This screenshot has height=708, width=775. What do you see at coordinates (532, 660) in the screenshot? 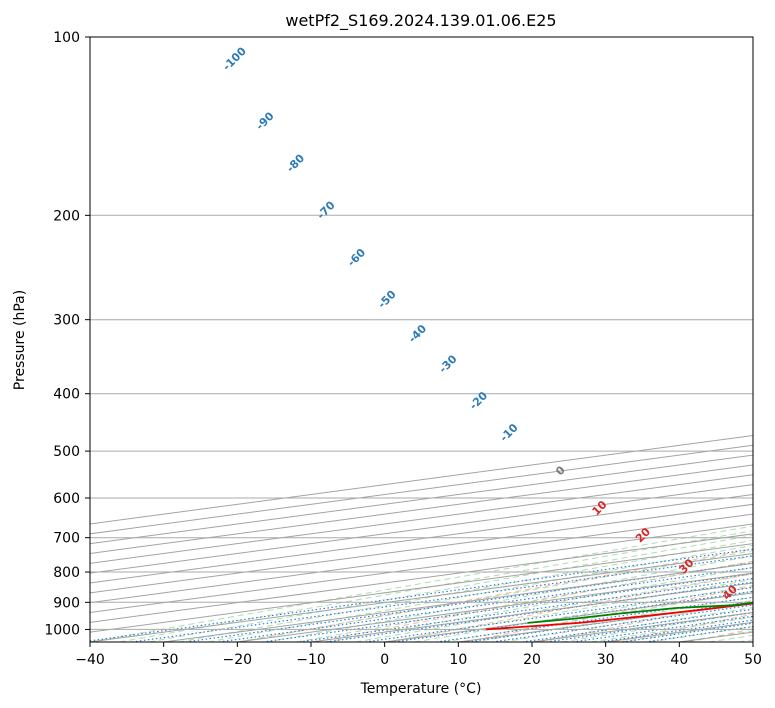
I see `x-tick-label: 20` at bounding box center [532, 660].